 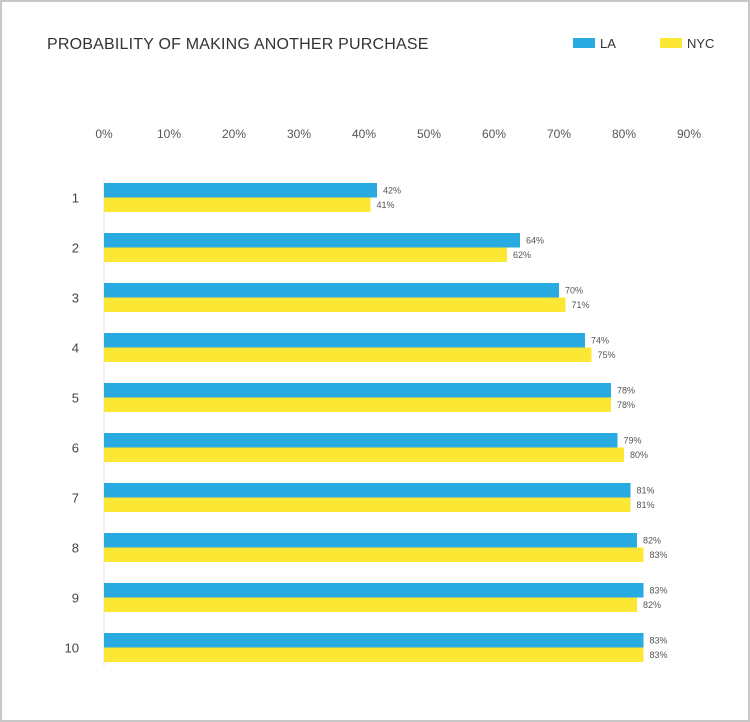 I want to click on data-label-nyc: 80%, so click(x=639, y=455).